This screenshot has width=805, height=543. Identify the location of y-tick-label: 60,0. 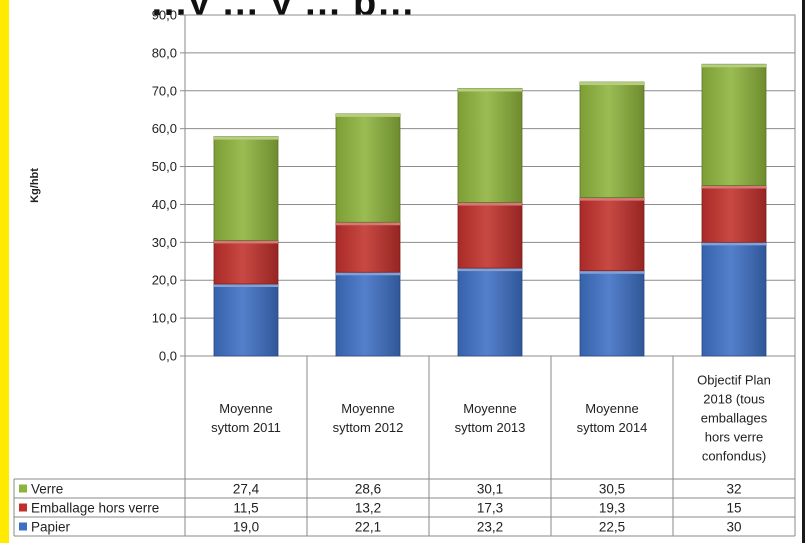
(164, 128).